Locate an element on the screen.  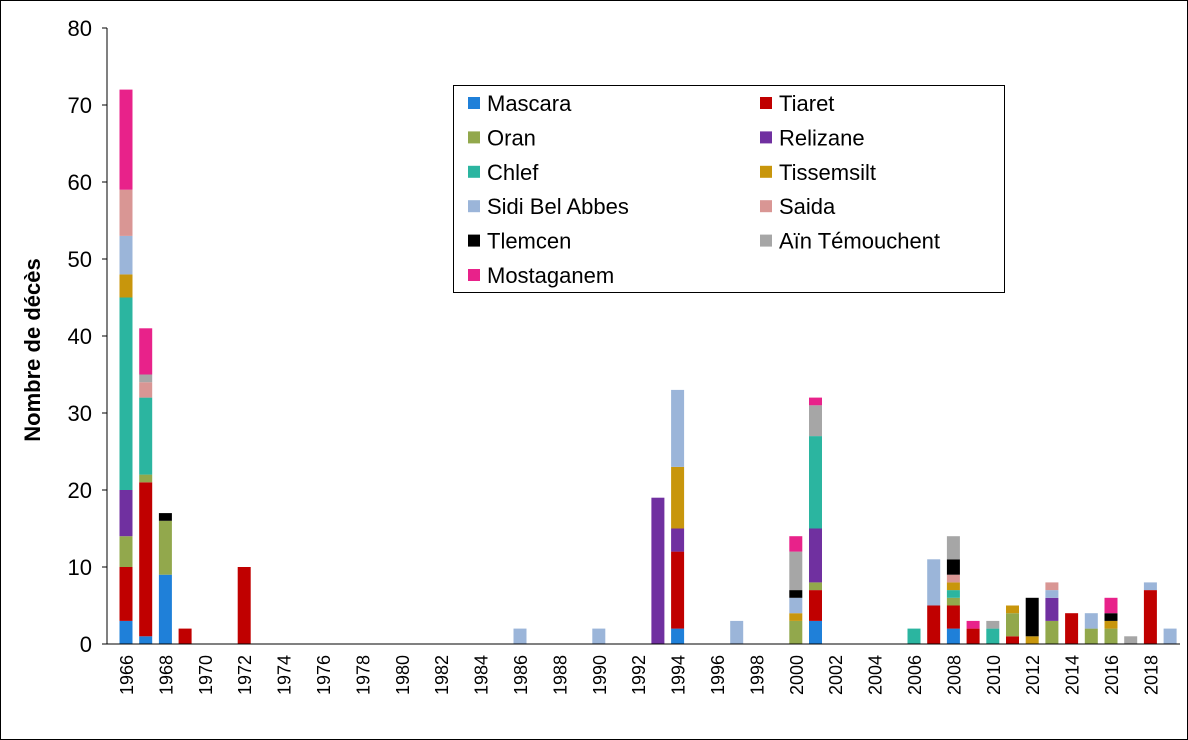
x-tick-label: 2016 is located at coordinates (1112, 675).